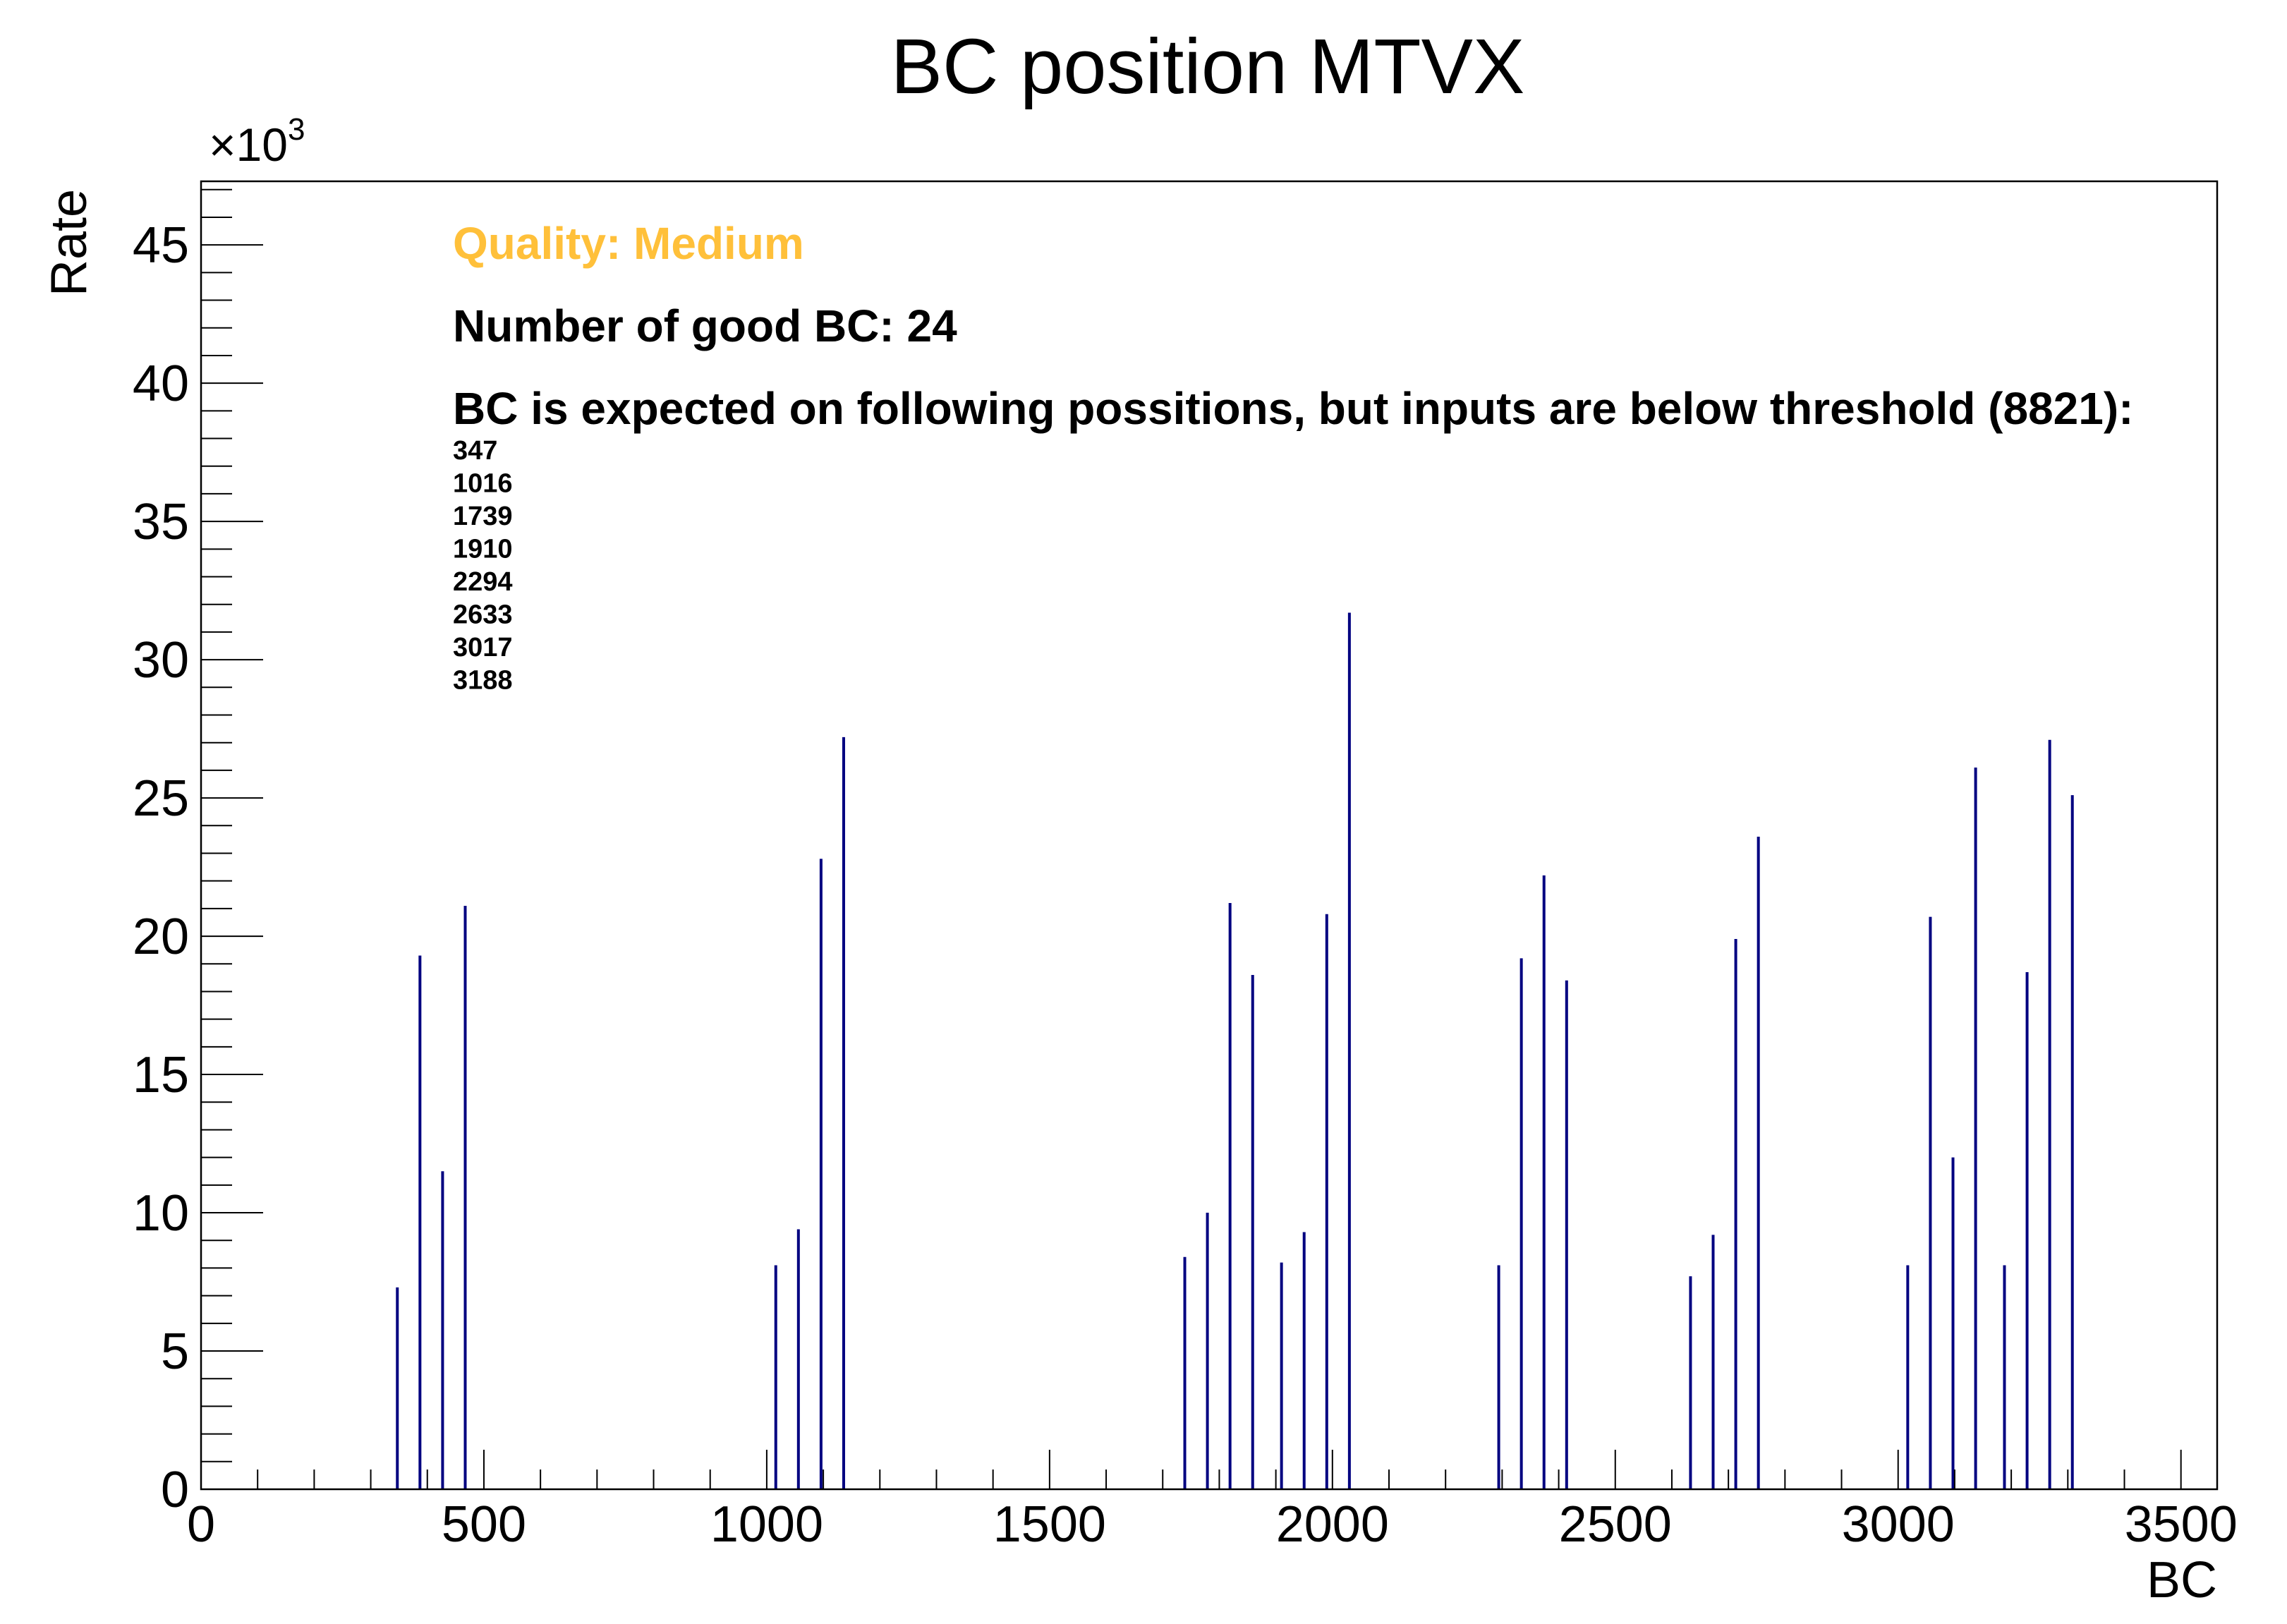  Describe the element at coordinates (175, 1490) in the screenshot. I see `y-tick-label: 0` at that location.